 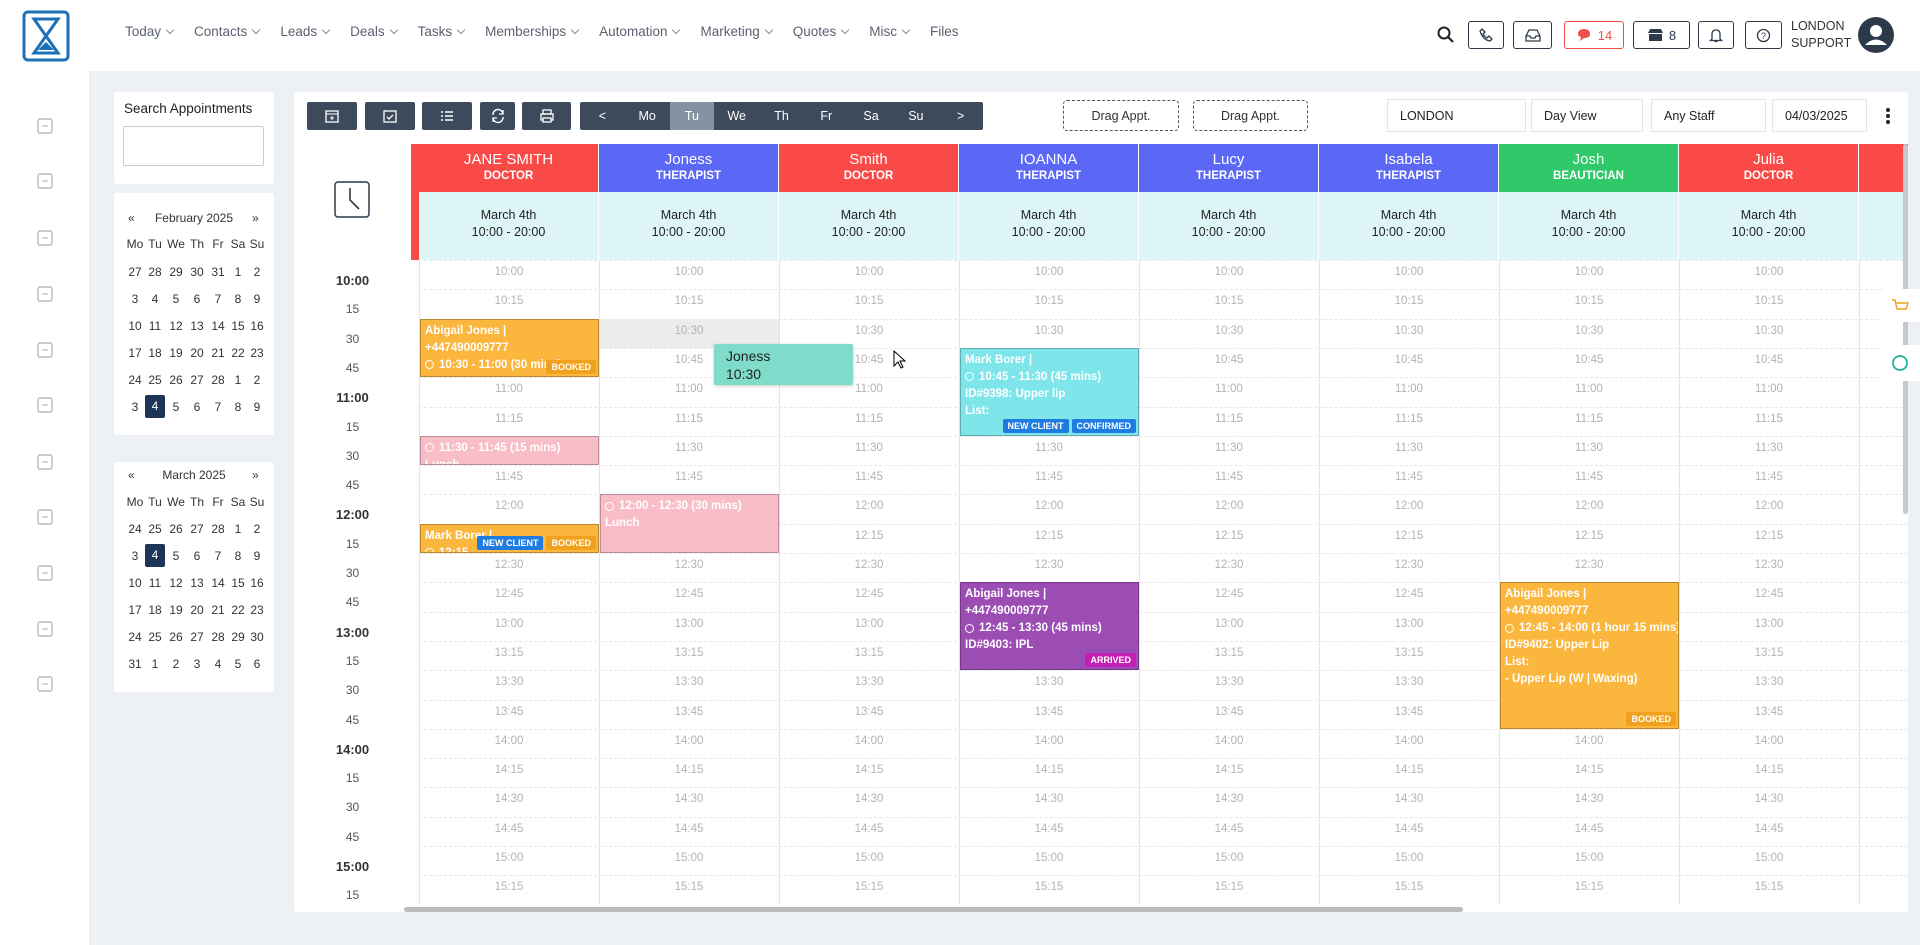 What do you see at coordinates (1409, 168) in the screenshot?
I see `staff-header: Isabela THERAPIST` at bounding box center [1409, 168].